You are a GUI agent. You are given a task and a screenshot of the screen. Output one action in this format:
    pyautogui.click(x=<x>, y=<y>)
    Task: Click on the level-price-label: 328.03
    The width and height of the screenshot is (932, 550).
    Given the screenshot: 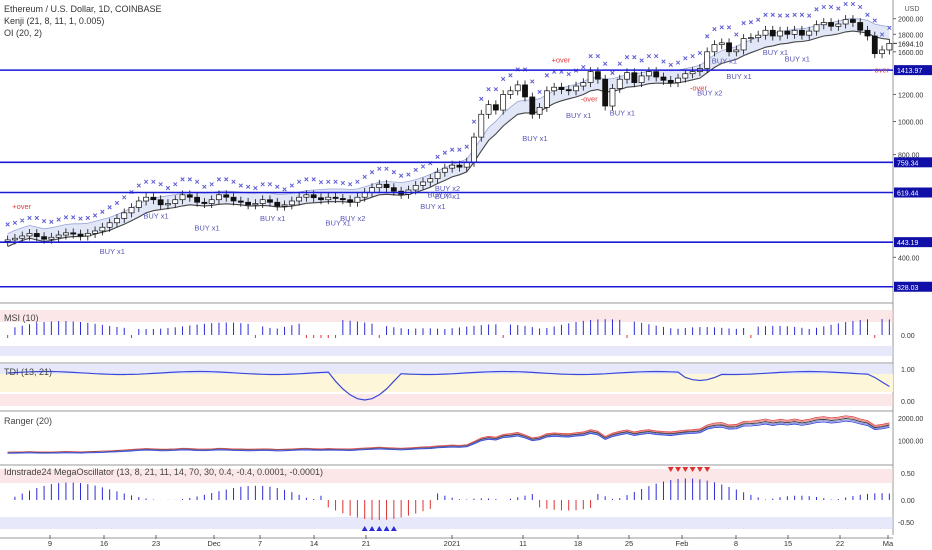 What is the action you would take?
    pyautogui.click(x=908, y=288)
    